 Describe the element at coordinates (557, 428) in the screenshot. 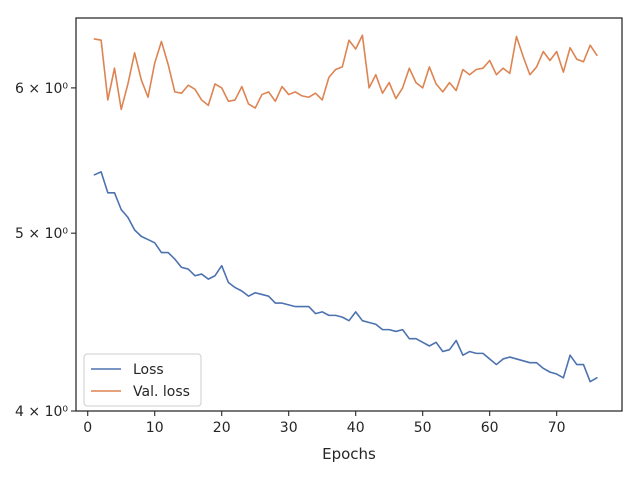

I see `x-tick-label: 70` at that location.